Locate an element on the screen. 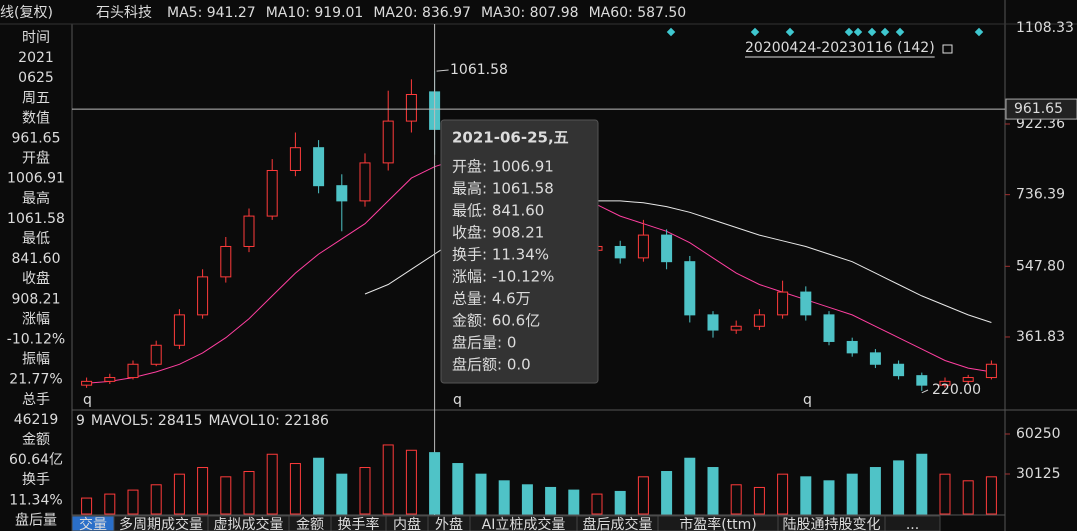 The image size is (1077, 531). info-row: 时间 is located at coordinates (36, 38).